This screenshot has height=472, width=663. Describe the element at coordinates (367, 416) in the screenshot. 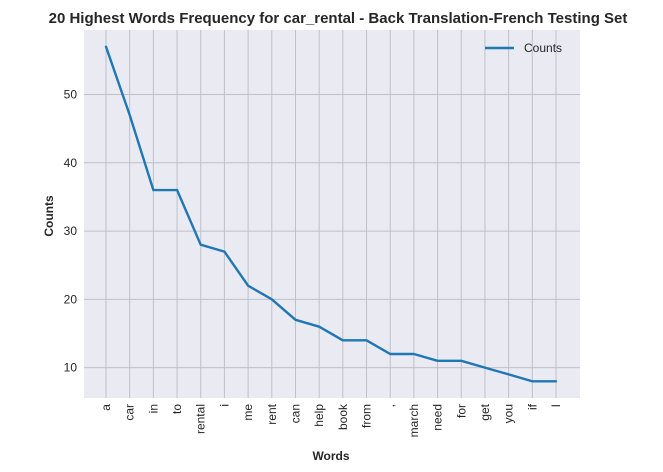

I see `x-tick-label: from` at that location.